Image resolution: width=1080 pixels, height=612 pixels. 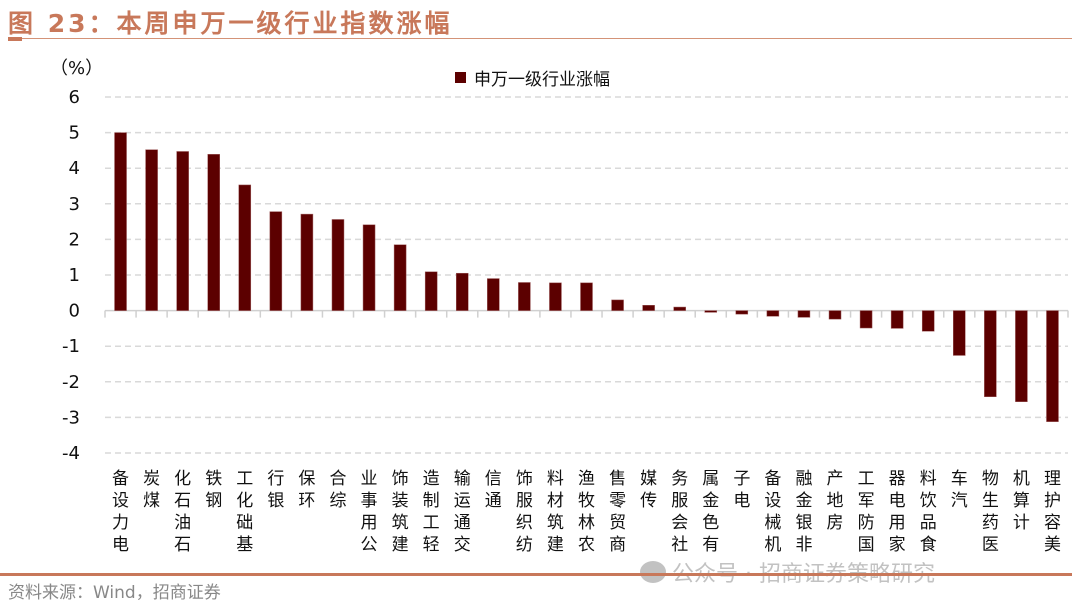 What do you see at coordinates (711, 512) in the screenshot?
I see `category-label: 有色金属` at bounding box center [711, 512].